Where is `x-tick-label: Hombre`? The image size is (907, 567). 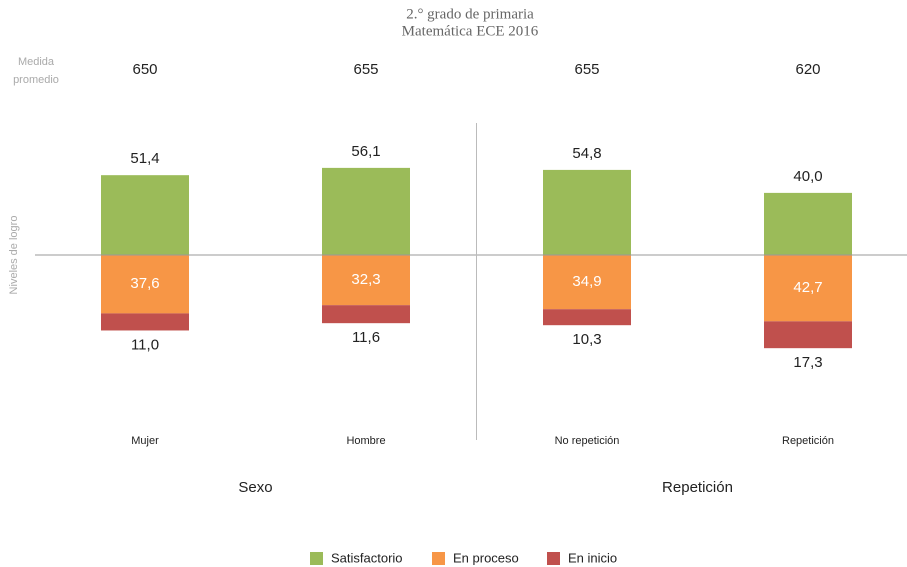
x-tick-label: Hombre is located at coordinates (365, 441).